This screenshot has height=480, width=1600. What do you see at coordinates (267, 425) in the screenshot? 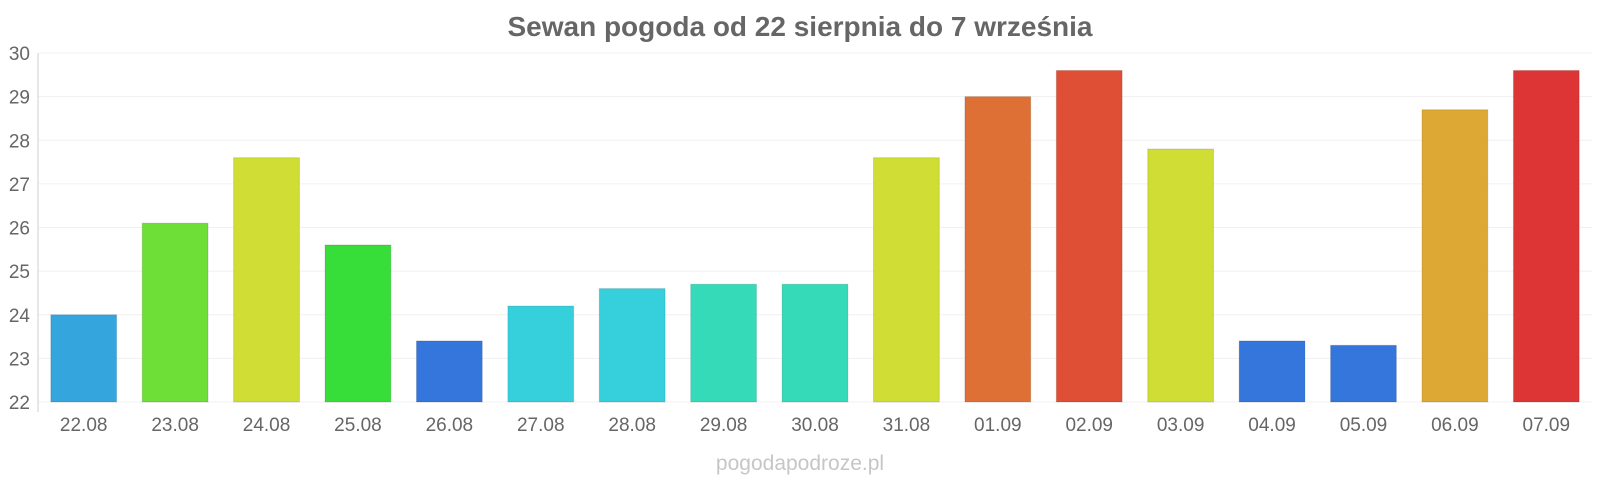
I see `x-tick-label: 24.08` at bounding box center [267, 425].